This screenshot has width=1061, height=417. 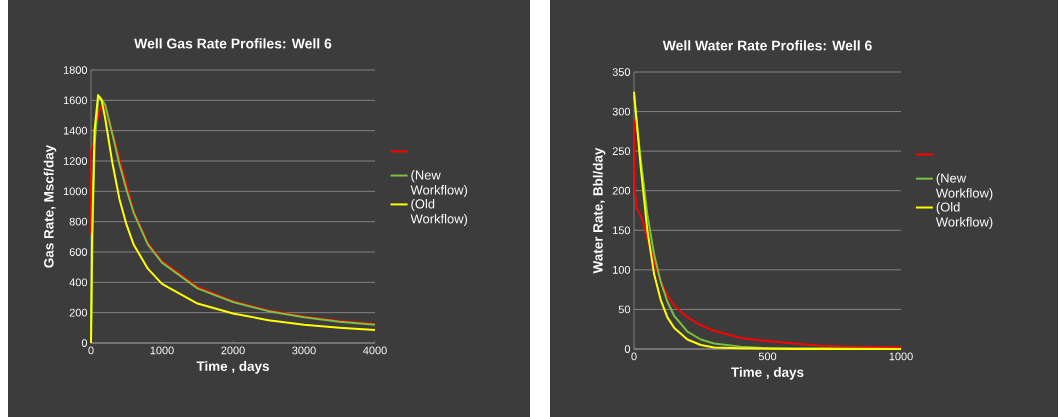 What do you see at coordinates (84, 343) in the screenshot?
I see `y-tick-label: 0` at bounding box center [84, 343].